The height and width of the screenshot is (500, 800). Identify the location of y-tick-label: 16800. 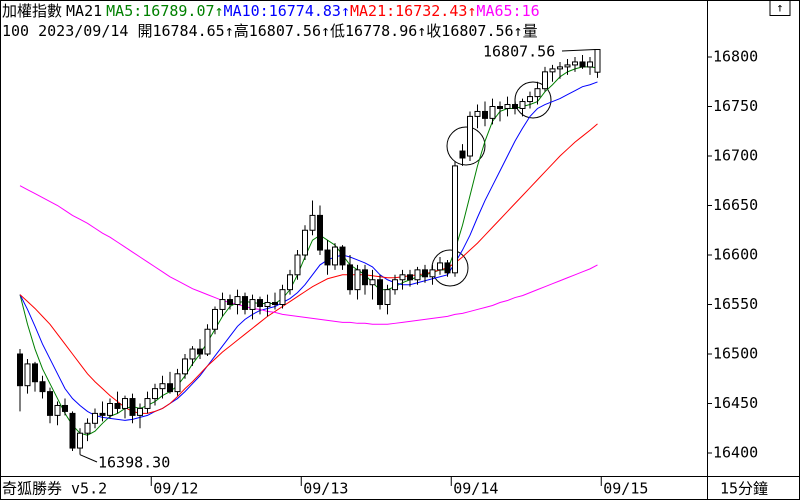
(735, 57).